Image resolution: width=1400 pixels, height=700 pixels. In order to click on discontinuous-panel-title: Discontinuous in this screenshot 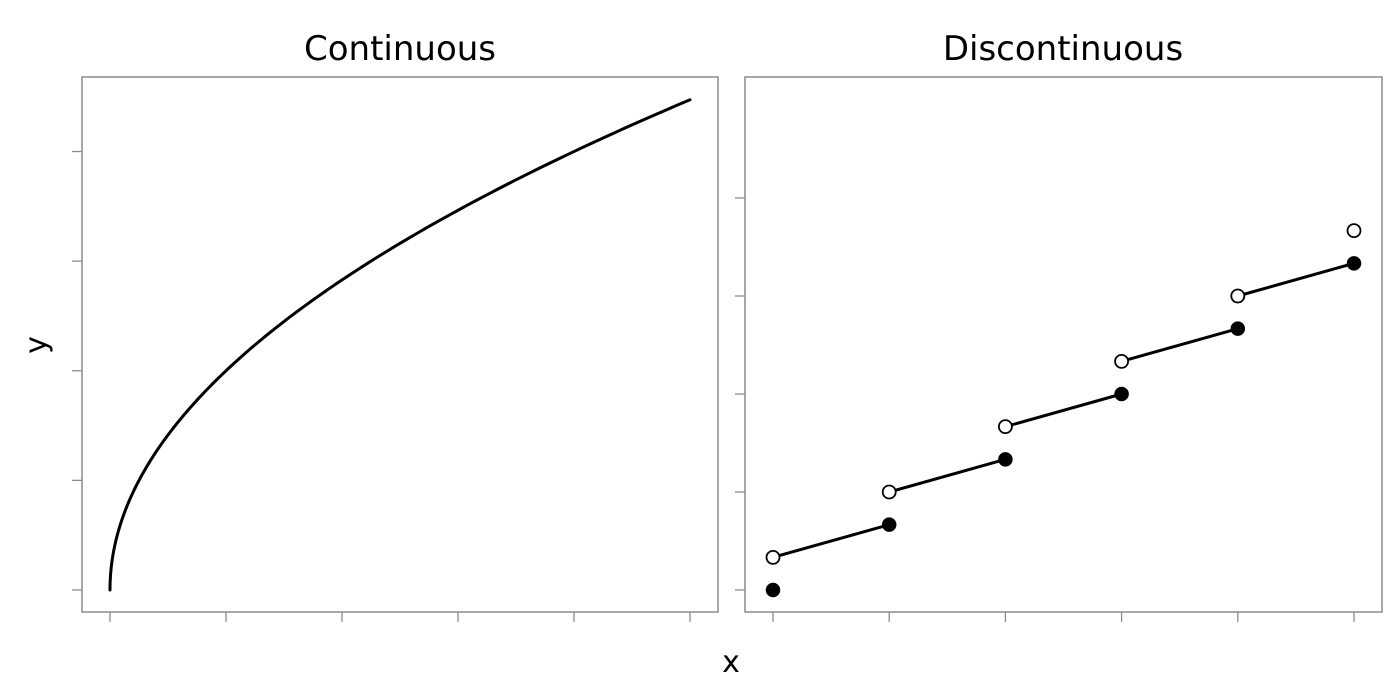, I will do `click(1063, 49)`.